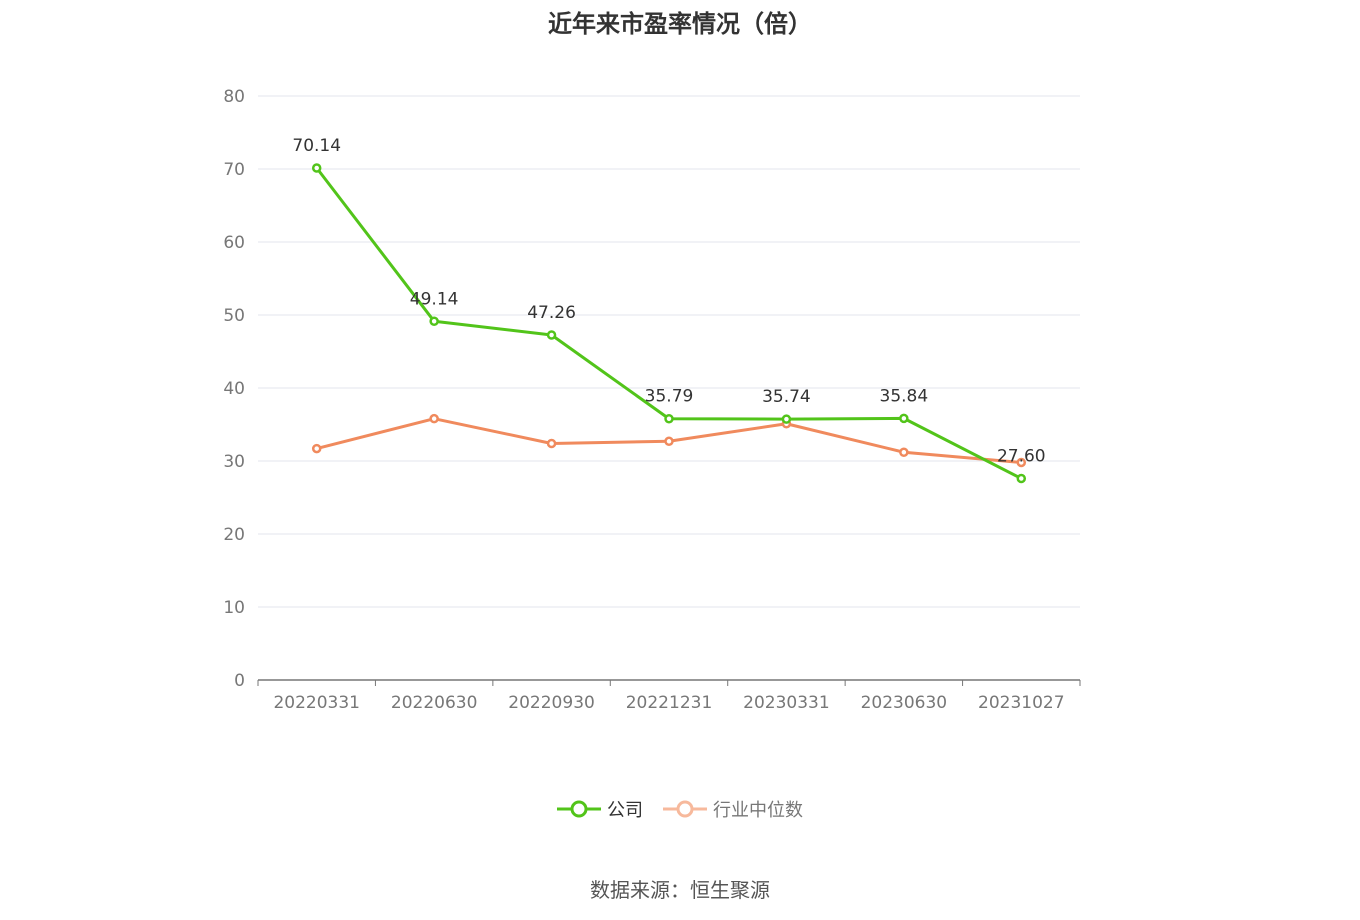 The width and height of the screenshot is (1360, 920). Describe the element at coordinates (669, 682) in the screenshot. I see `x-axis` at that location.